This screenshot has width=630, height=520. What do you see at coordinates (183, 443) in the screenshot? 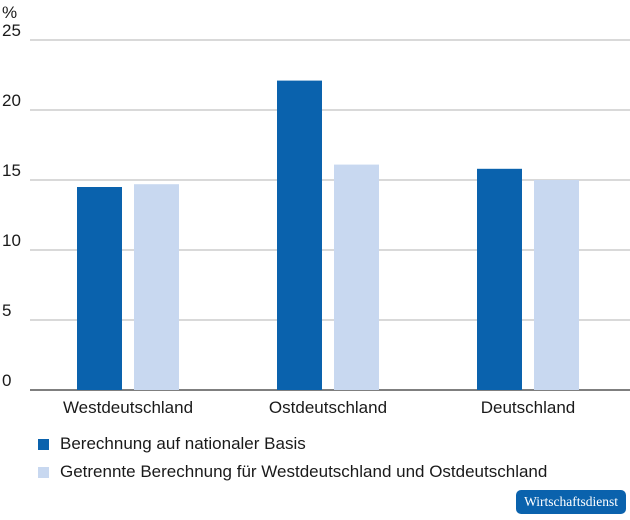
I see `legend-label: Berechnung auf nationaler Basis` at bounding box center [183, 443].